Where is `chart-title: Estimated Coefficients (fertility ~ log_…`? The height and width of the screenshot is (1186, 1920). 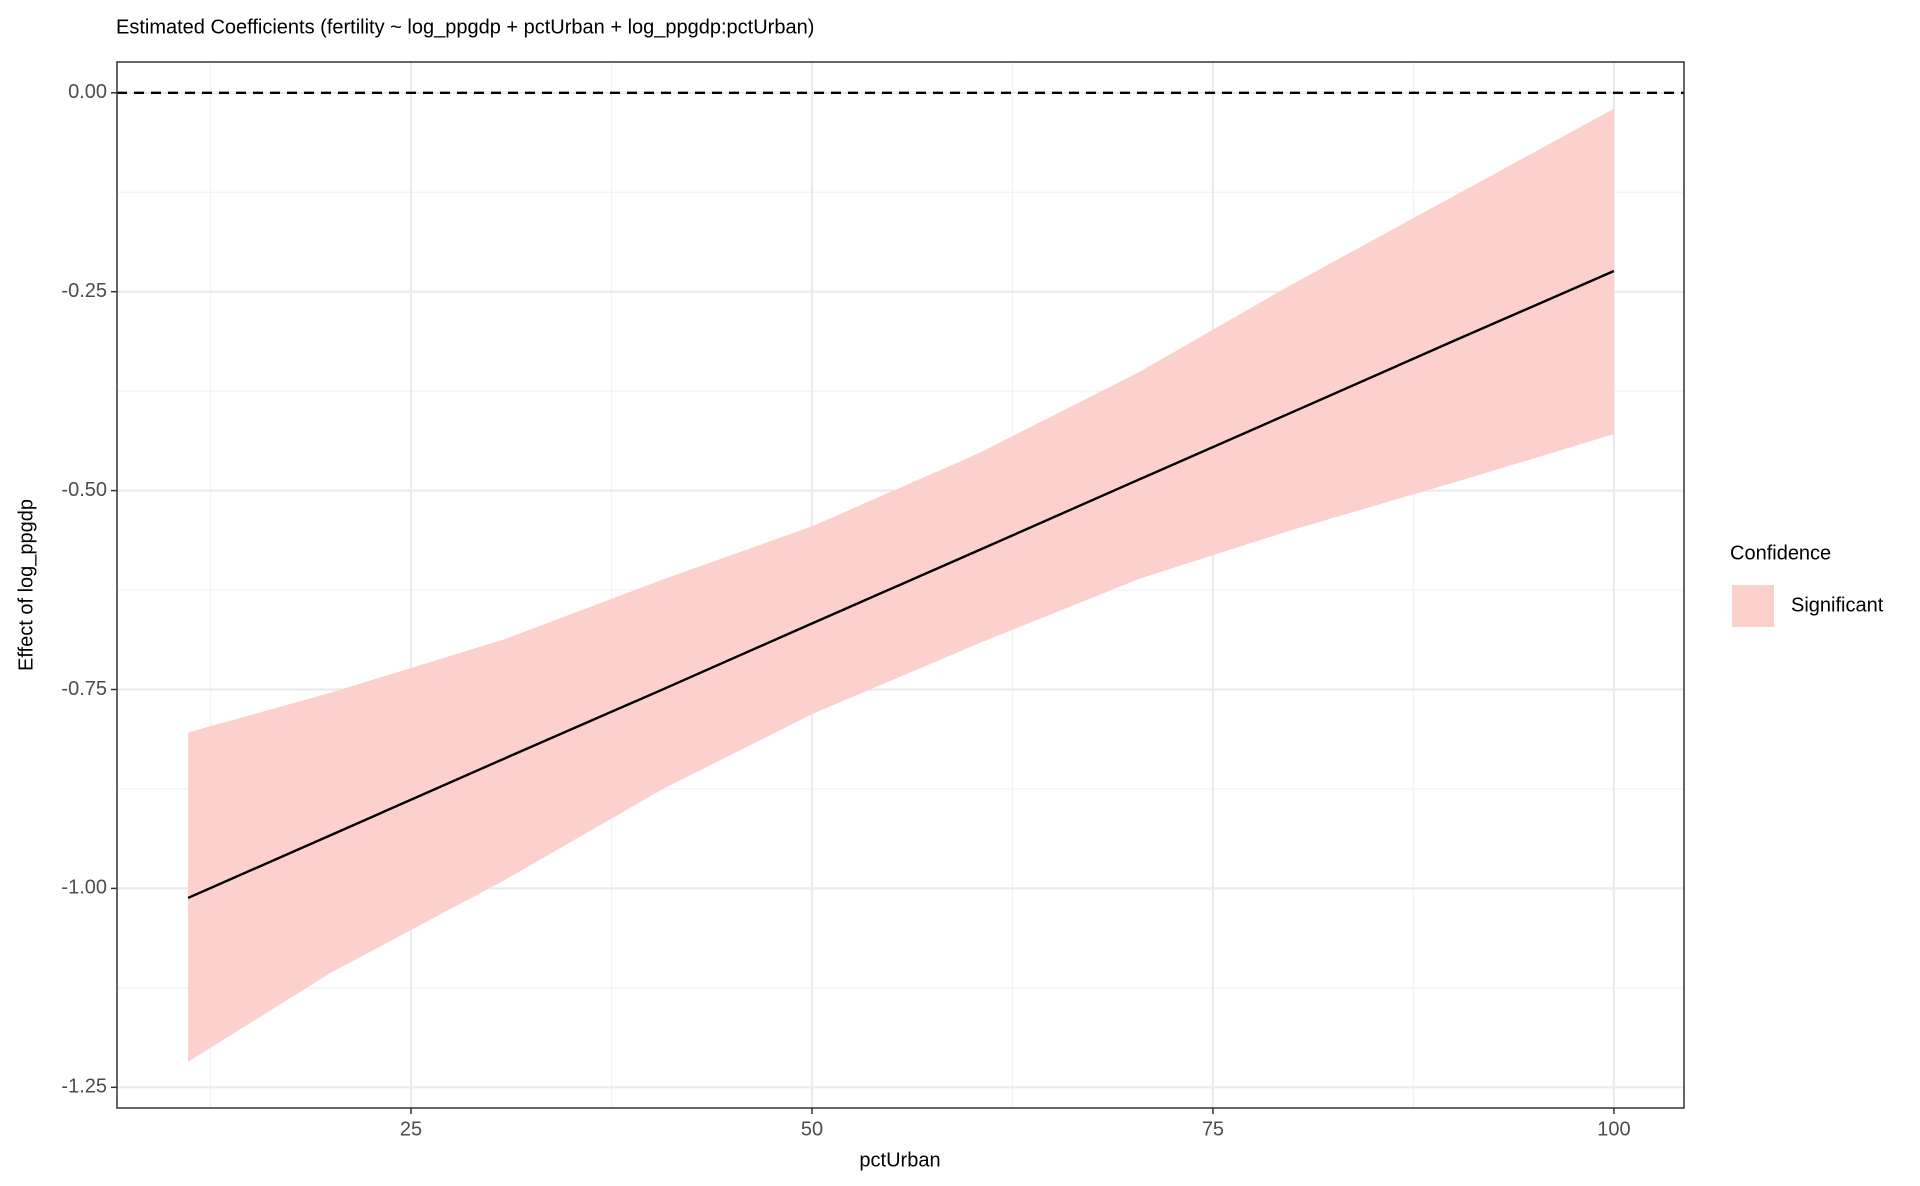
chart-title: Estimated Coefficients (fertility ~ log_… is located at coordinates (465, 27).